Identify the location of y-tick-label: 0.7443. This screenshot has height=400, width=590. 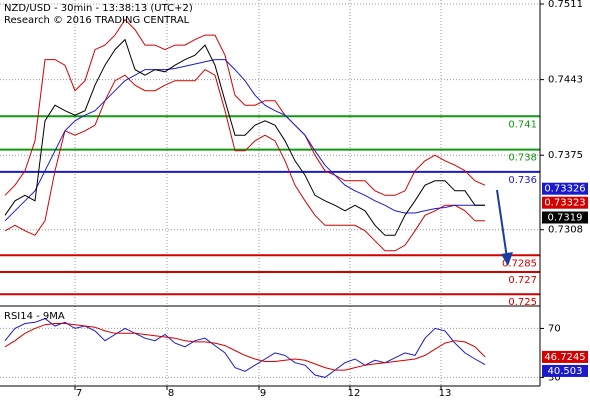
(565, 80).